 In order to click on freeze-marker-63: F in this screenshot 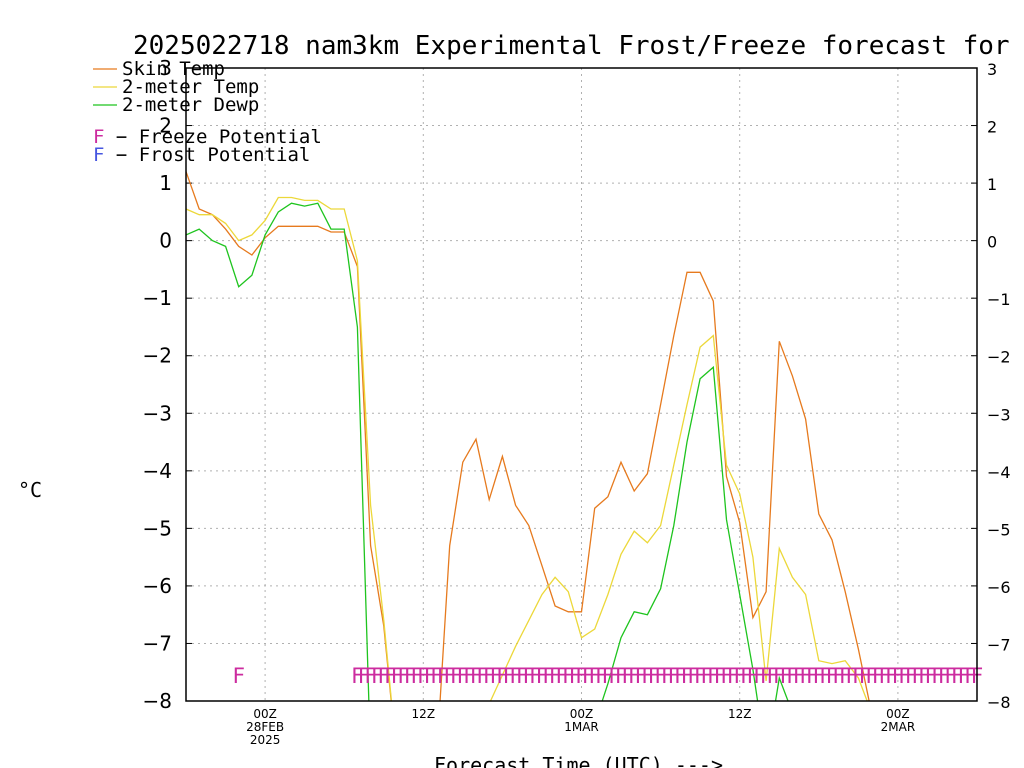, I will do `click(766, 676)`.